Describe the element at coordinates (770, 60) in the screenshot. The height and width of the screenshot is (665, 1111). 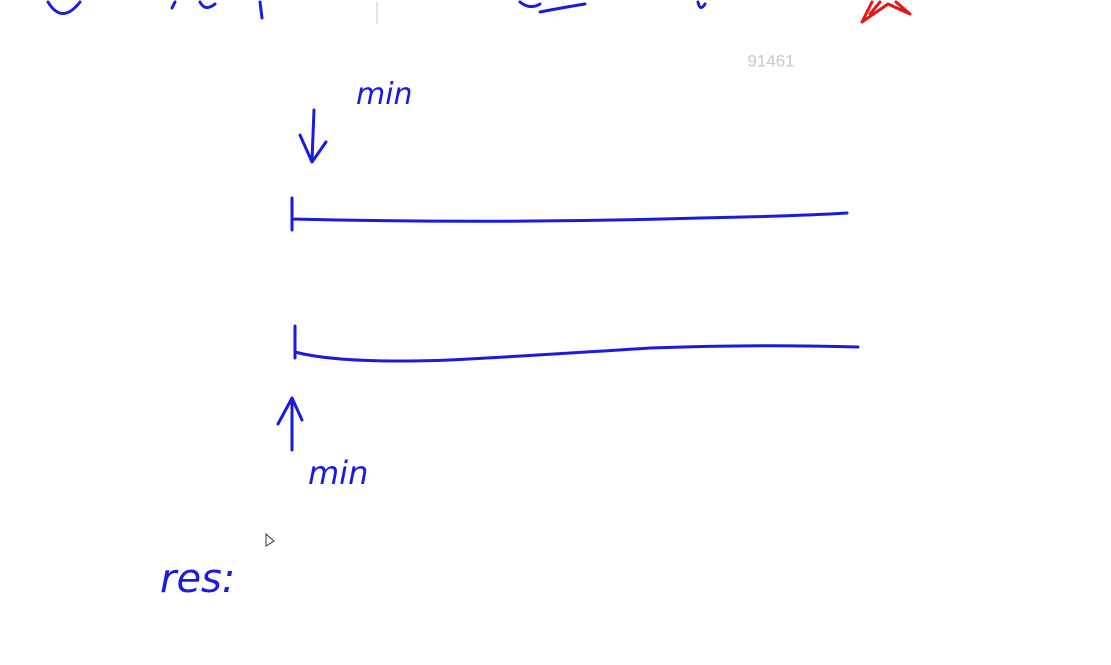
I see `watermark: 91461` at that location.